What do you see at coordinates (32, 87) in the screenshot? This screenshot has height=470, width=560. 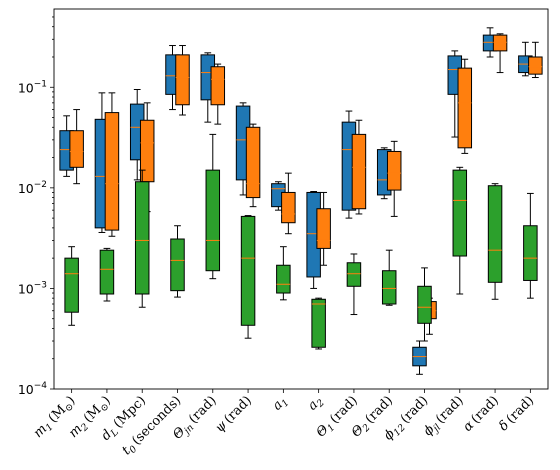 I see `y-tick-label: 10⁻¹` at bounding box center [32, 87].